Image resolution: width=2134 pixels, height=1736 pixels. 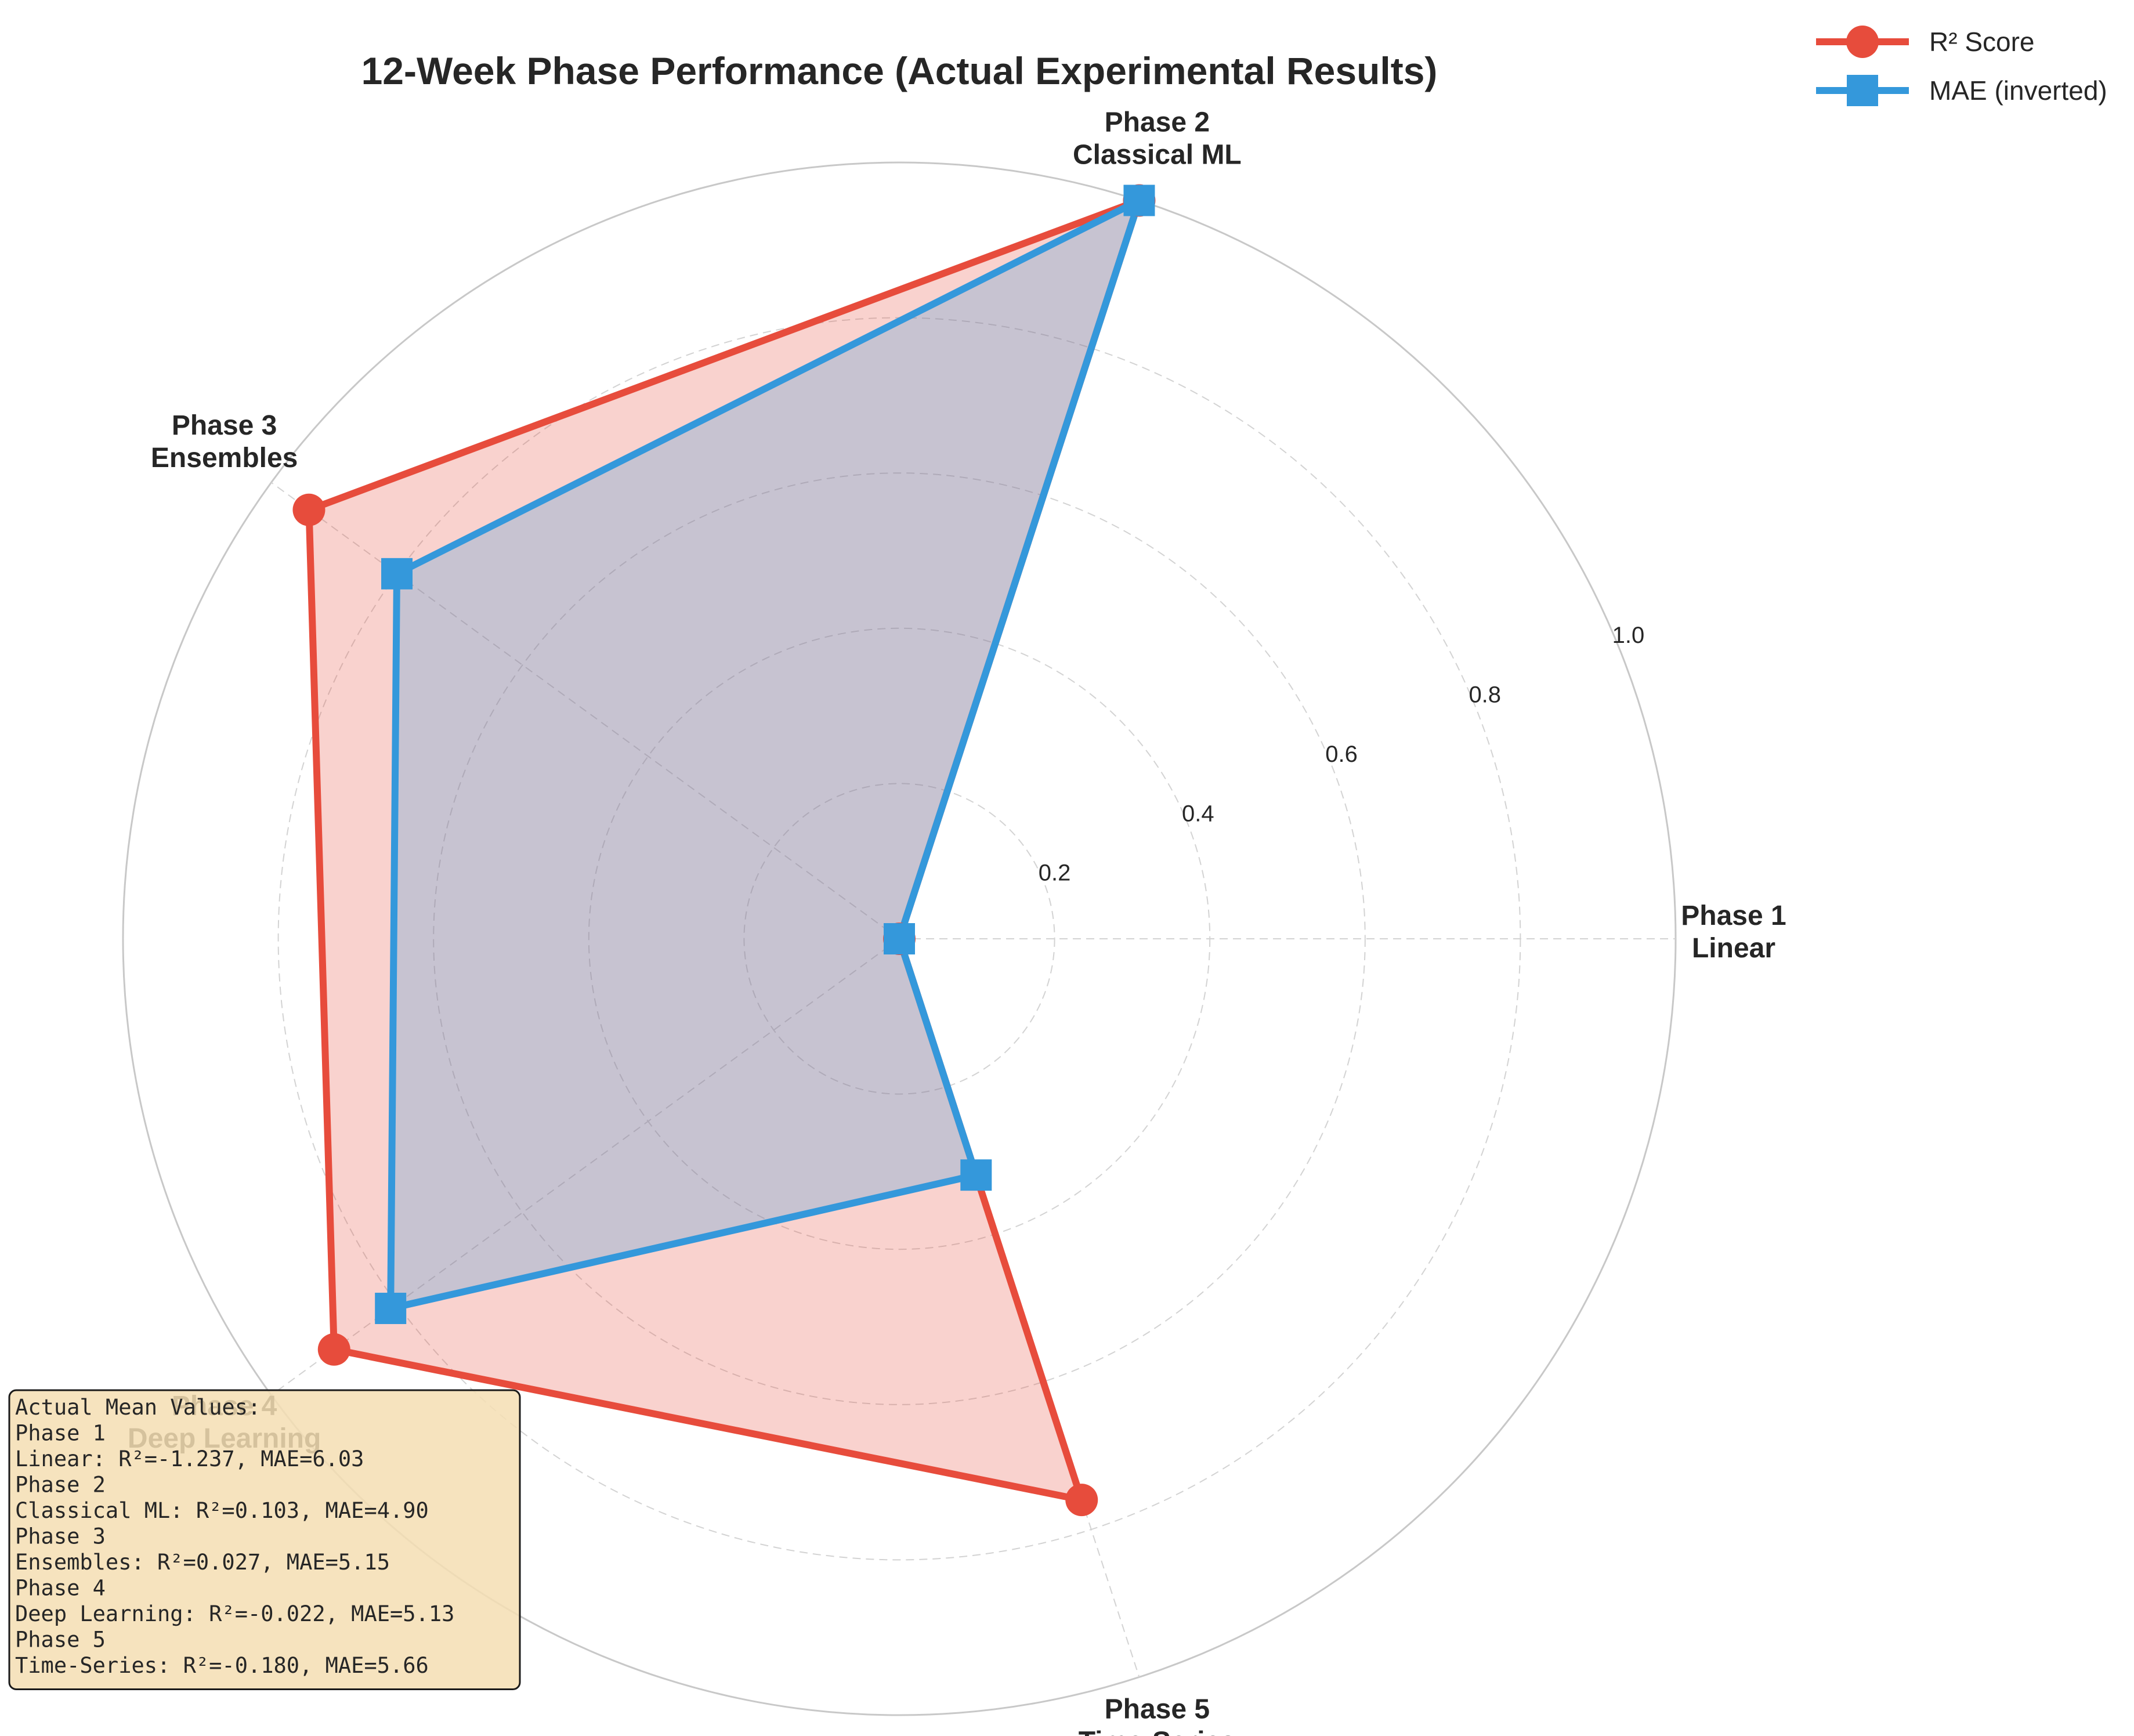 I want to click on category-label-1-line-2: Linear, so click(x=1734, y=948).